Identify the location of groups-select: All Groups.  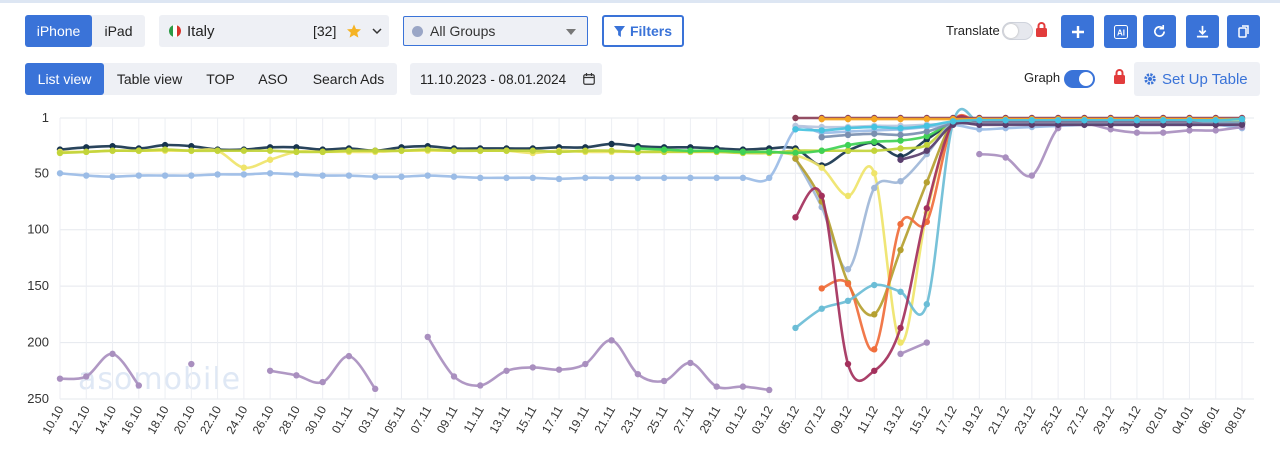
(495, 31).